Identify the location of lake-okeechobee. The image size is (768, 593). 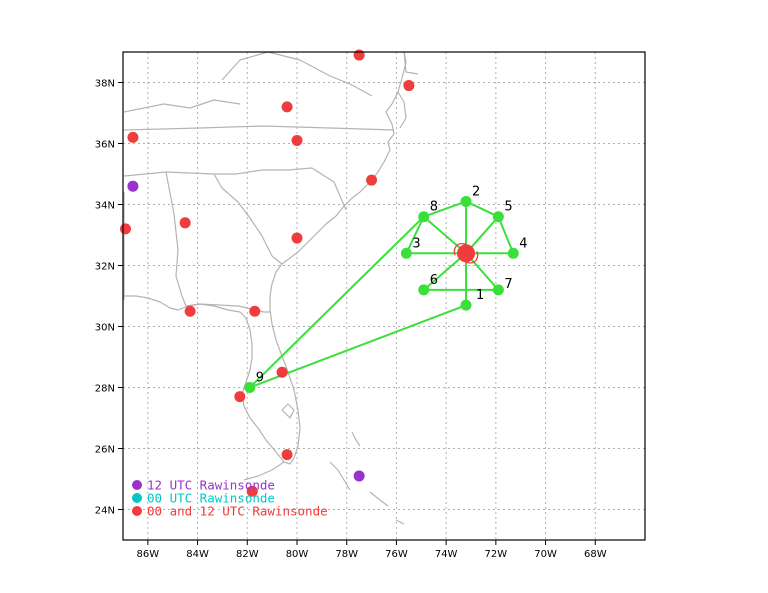
(288, 411).